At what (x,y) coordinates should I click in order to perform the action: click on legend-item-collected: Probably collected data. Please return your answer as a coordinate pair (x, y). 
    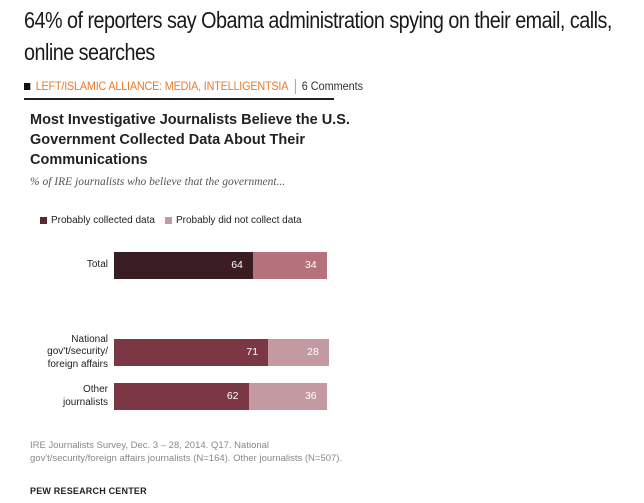
    Looking at the image, I should click on (97, 220).